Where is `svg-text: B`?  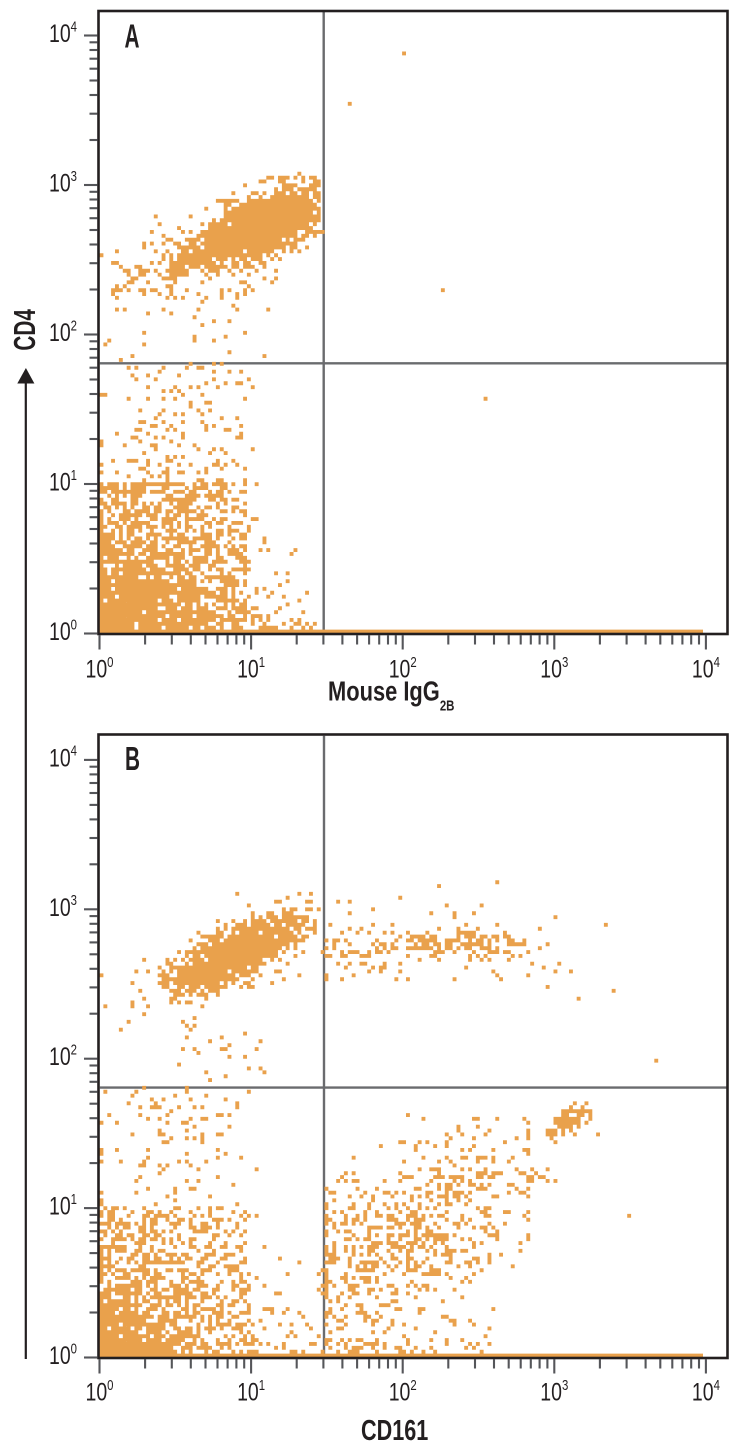 svg-text: B is located at coordinates (132, 758).